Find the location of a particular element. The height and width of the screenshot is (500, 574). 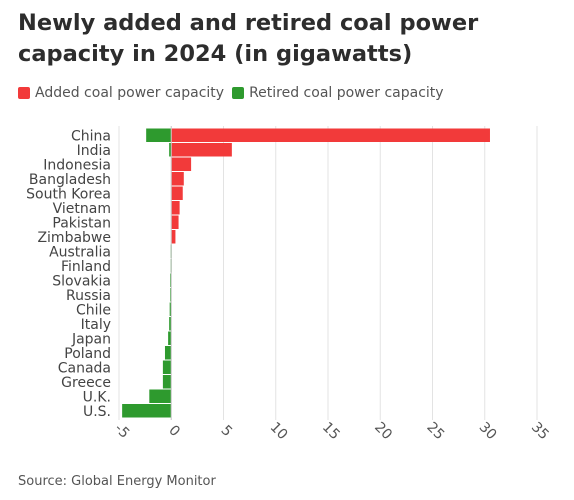

x-tick-label: -5 is located at coordinates (121, 431).